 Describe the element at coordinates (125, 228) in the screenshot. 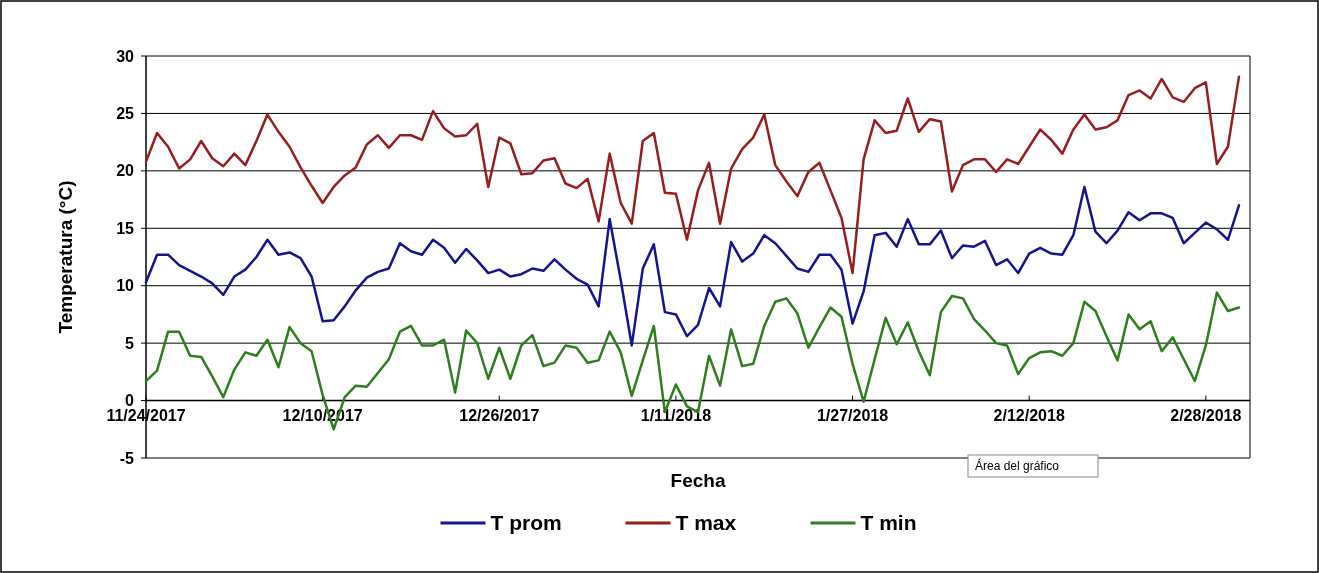

I see `y-tick-label: 15` at that location.